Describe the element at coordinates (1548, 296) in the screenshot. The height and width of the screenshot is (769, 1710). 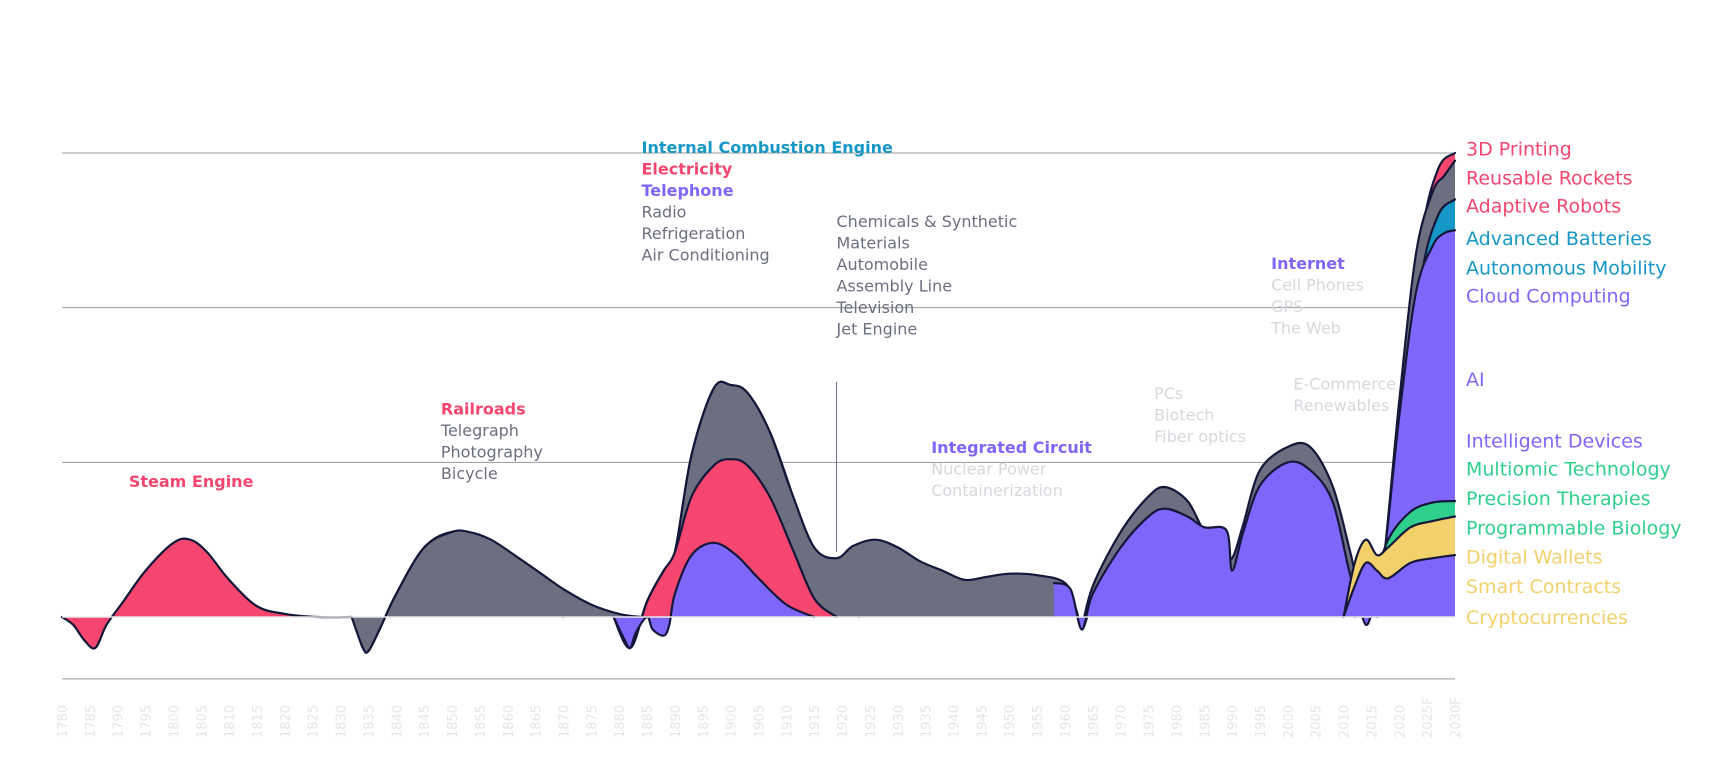
I see `legend-label-5: Cloud Computing` at that location.